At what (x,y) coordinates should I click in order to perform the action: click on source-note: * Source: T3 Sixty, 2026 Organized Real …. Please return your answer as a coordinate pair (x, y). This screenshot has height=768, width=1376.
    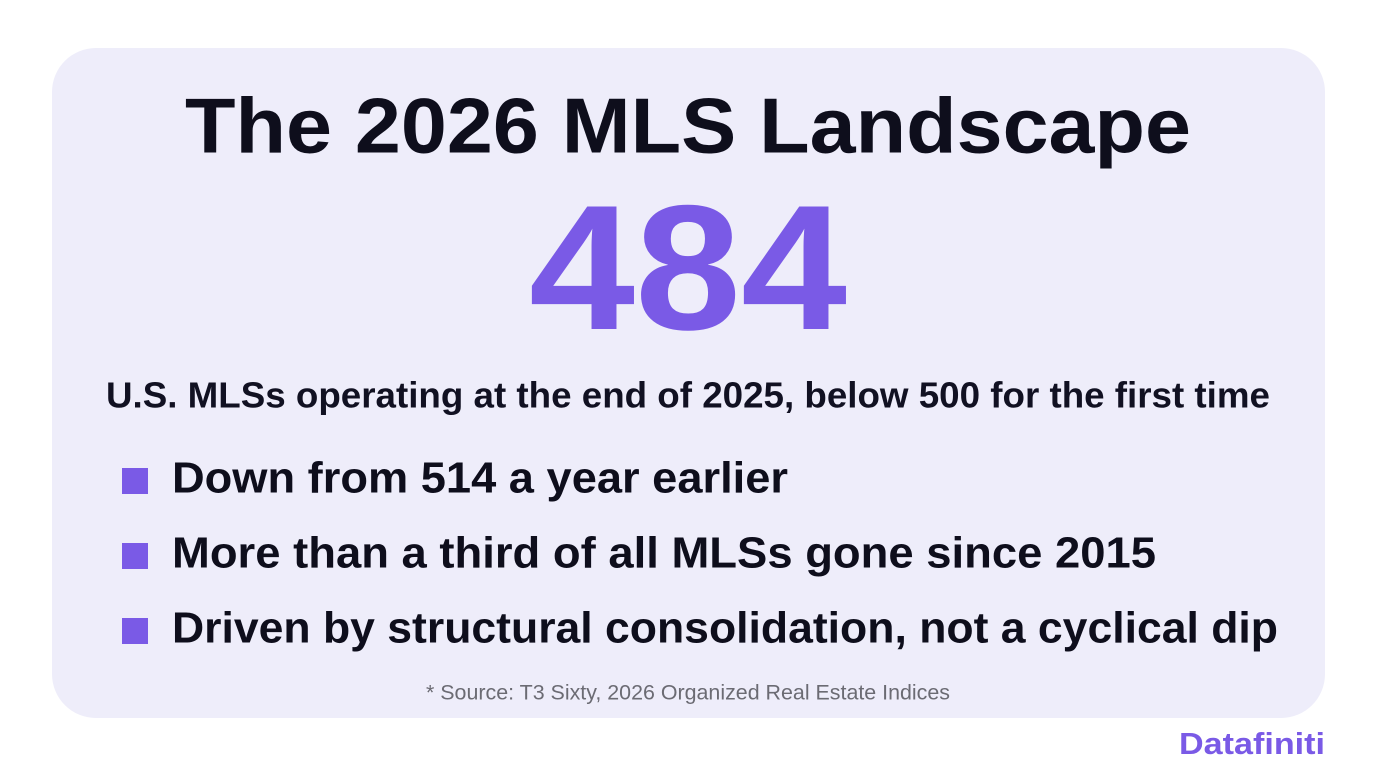
    Looking at the image, I should click on (688, 693).